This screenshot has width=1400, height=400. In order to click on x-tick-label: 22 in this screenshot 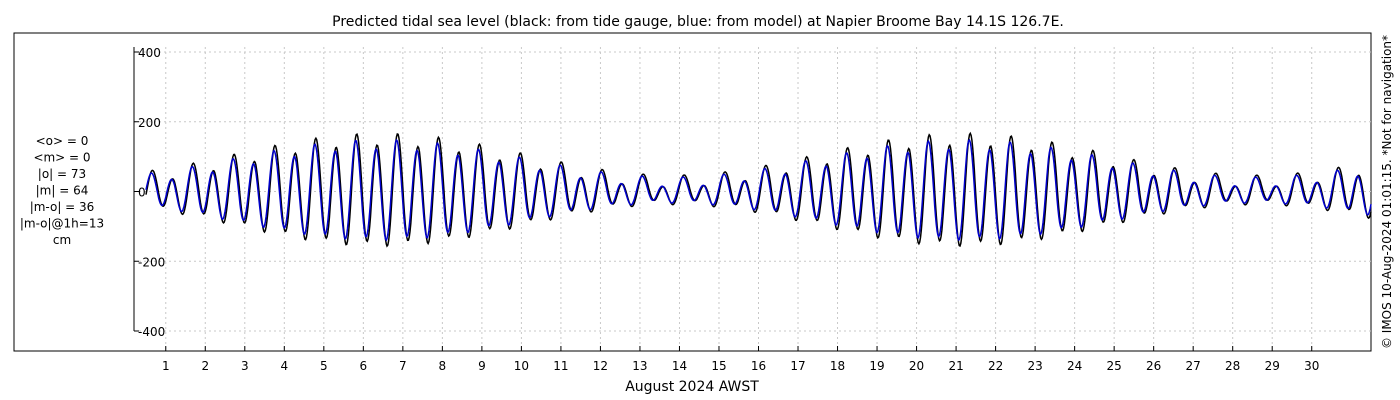, I will do `click(995, 366)`.